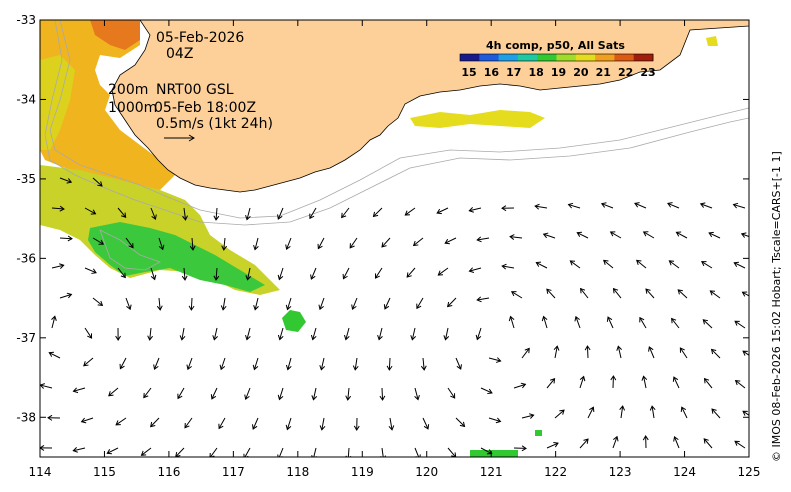 The image size is (791, 492). Describe the element at coordinates (494, 453) in the screenshot. I see `sst-patch-south-green` at that location.